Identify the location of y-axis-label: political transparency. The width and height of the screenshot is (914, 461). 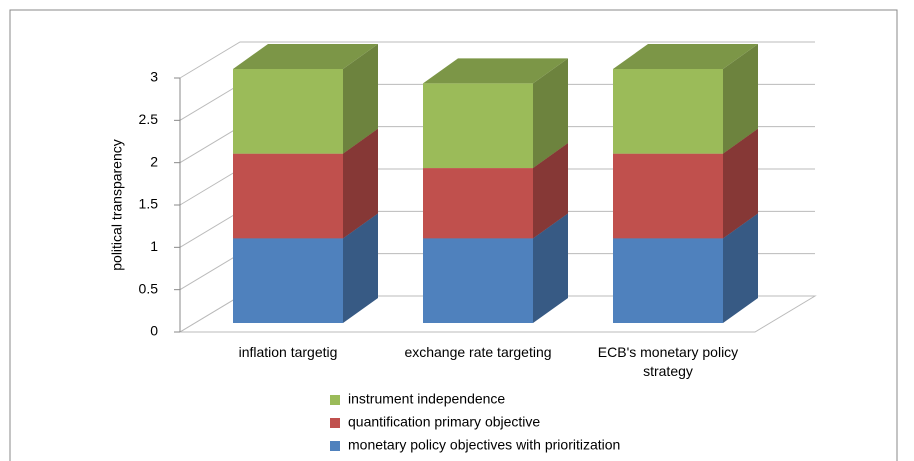
(117, 205).